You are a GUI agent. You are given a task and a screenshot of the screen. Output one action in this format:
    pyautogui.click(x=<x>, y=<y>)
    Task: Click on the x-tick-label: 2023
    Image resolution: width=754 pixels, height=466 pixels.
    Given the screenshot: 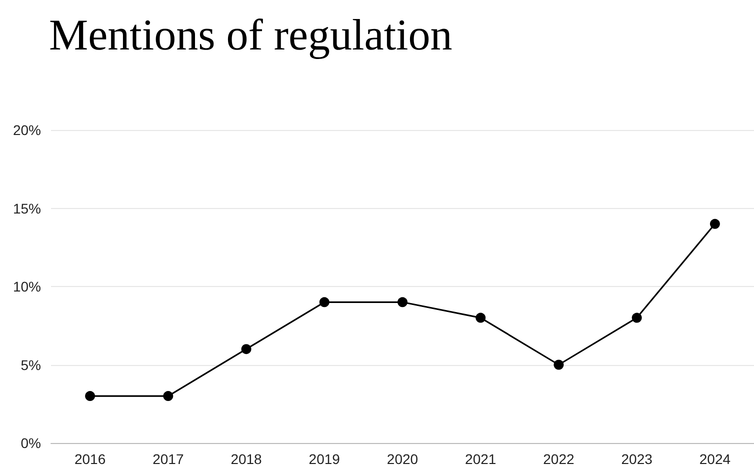 What is the action you would take?
    pyautogui.click(x=637, y=458)
    